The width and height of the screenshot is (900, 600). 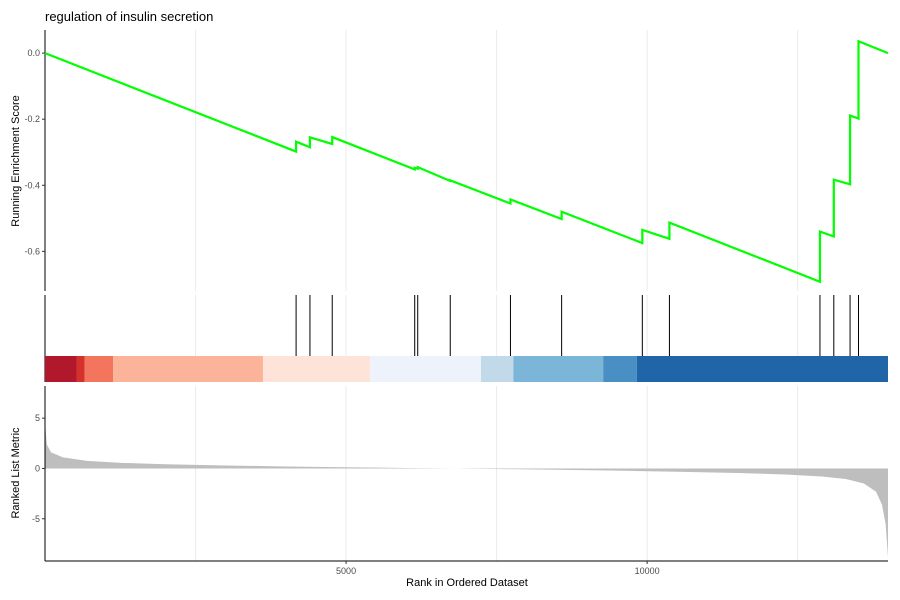 What do you see at coordinates (37, 418) in the screenshot?
I see `y-tick-label-metric: 5` at bounding box center [37, 418].